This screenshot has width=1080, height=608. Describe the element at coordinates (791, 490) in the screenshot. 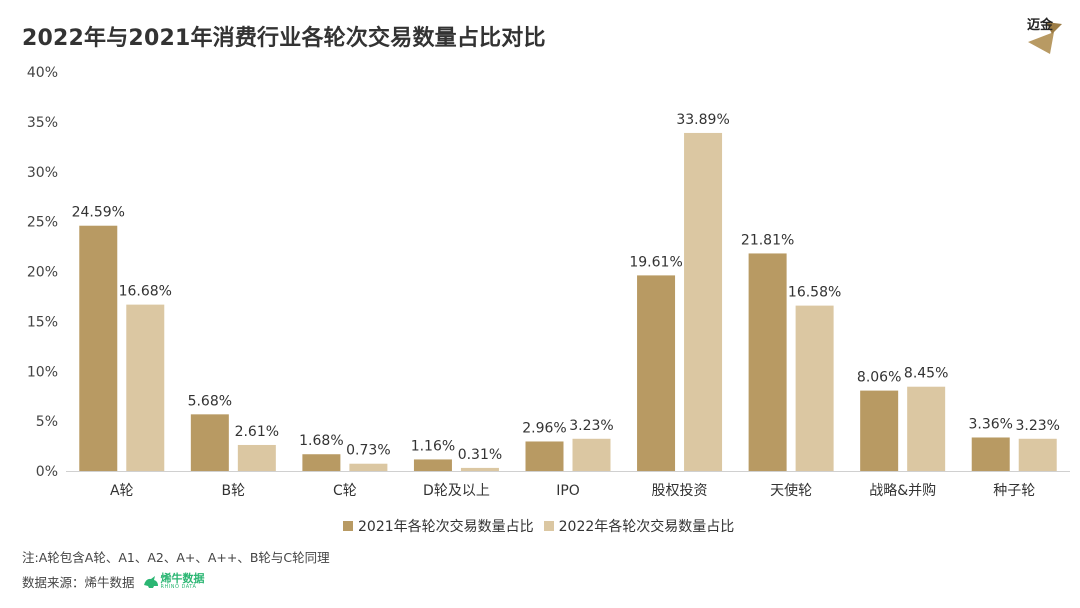

I see `x-tick-label: 天使轮` at that location.